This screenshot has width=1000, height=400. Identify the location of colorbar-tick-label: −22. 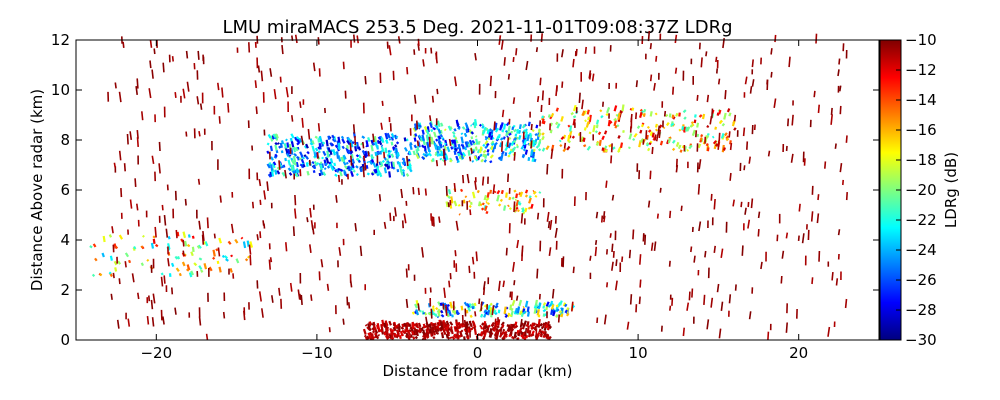
(921, 220).